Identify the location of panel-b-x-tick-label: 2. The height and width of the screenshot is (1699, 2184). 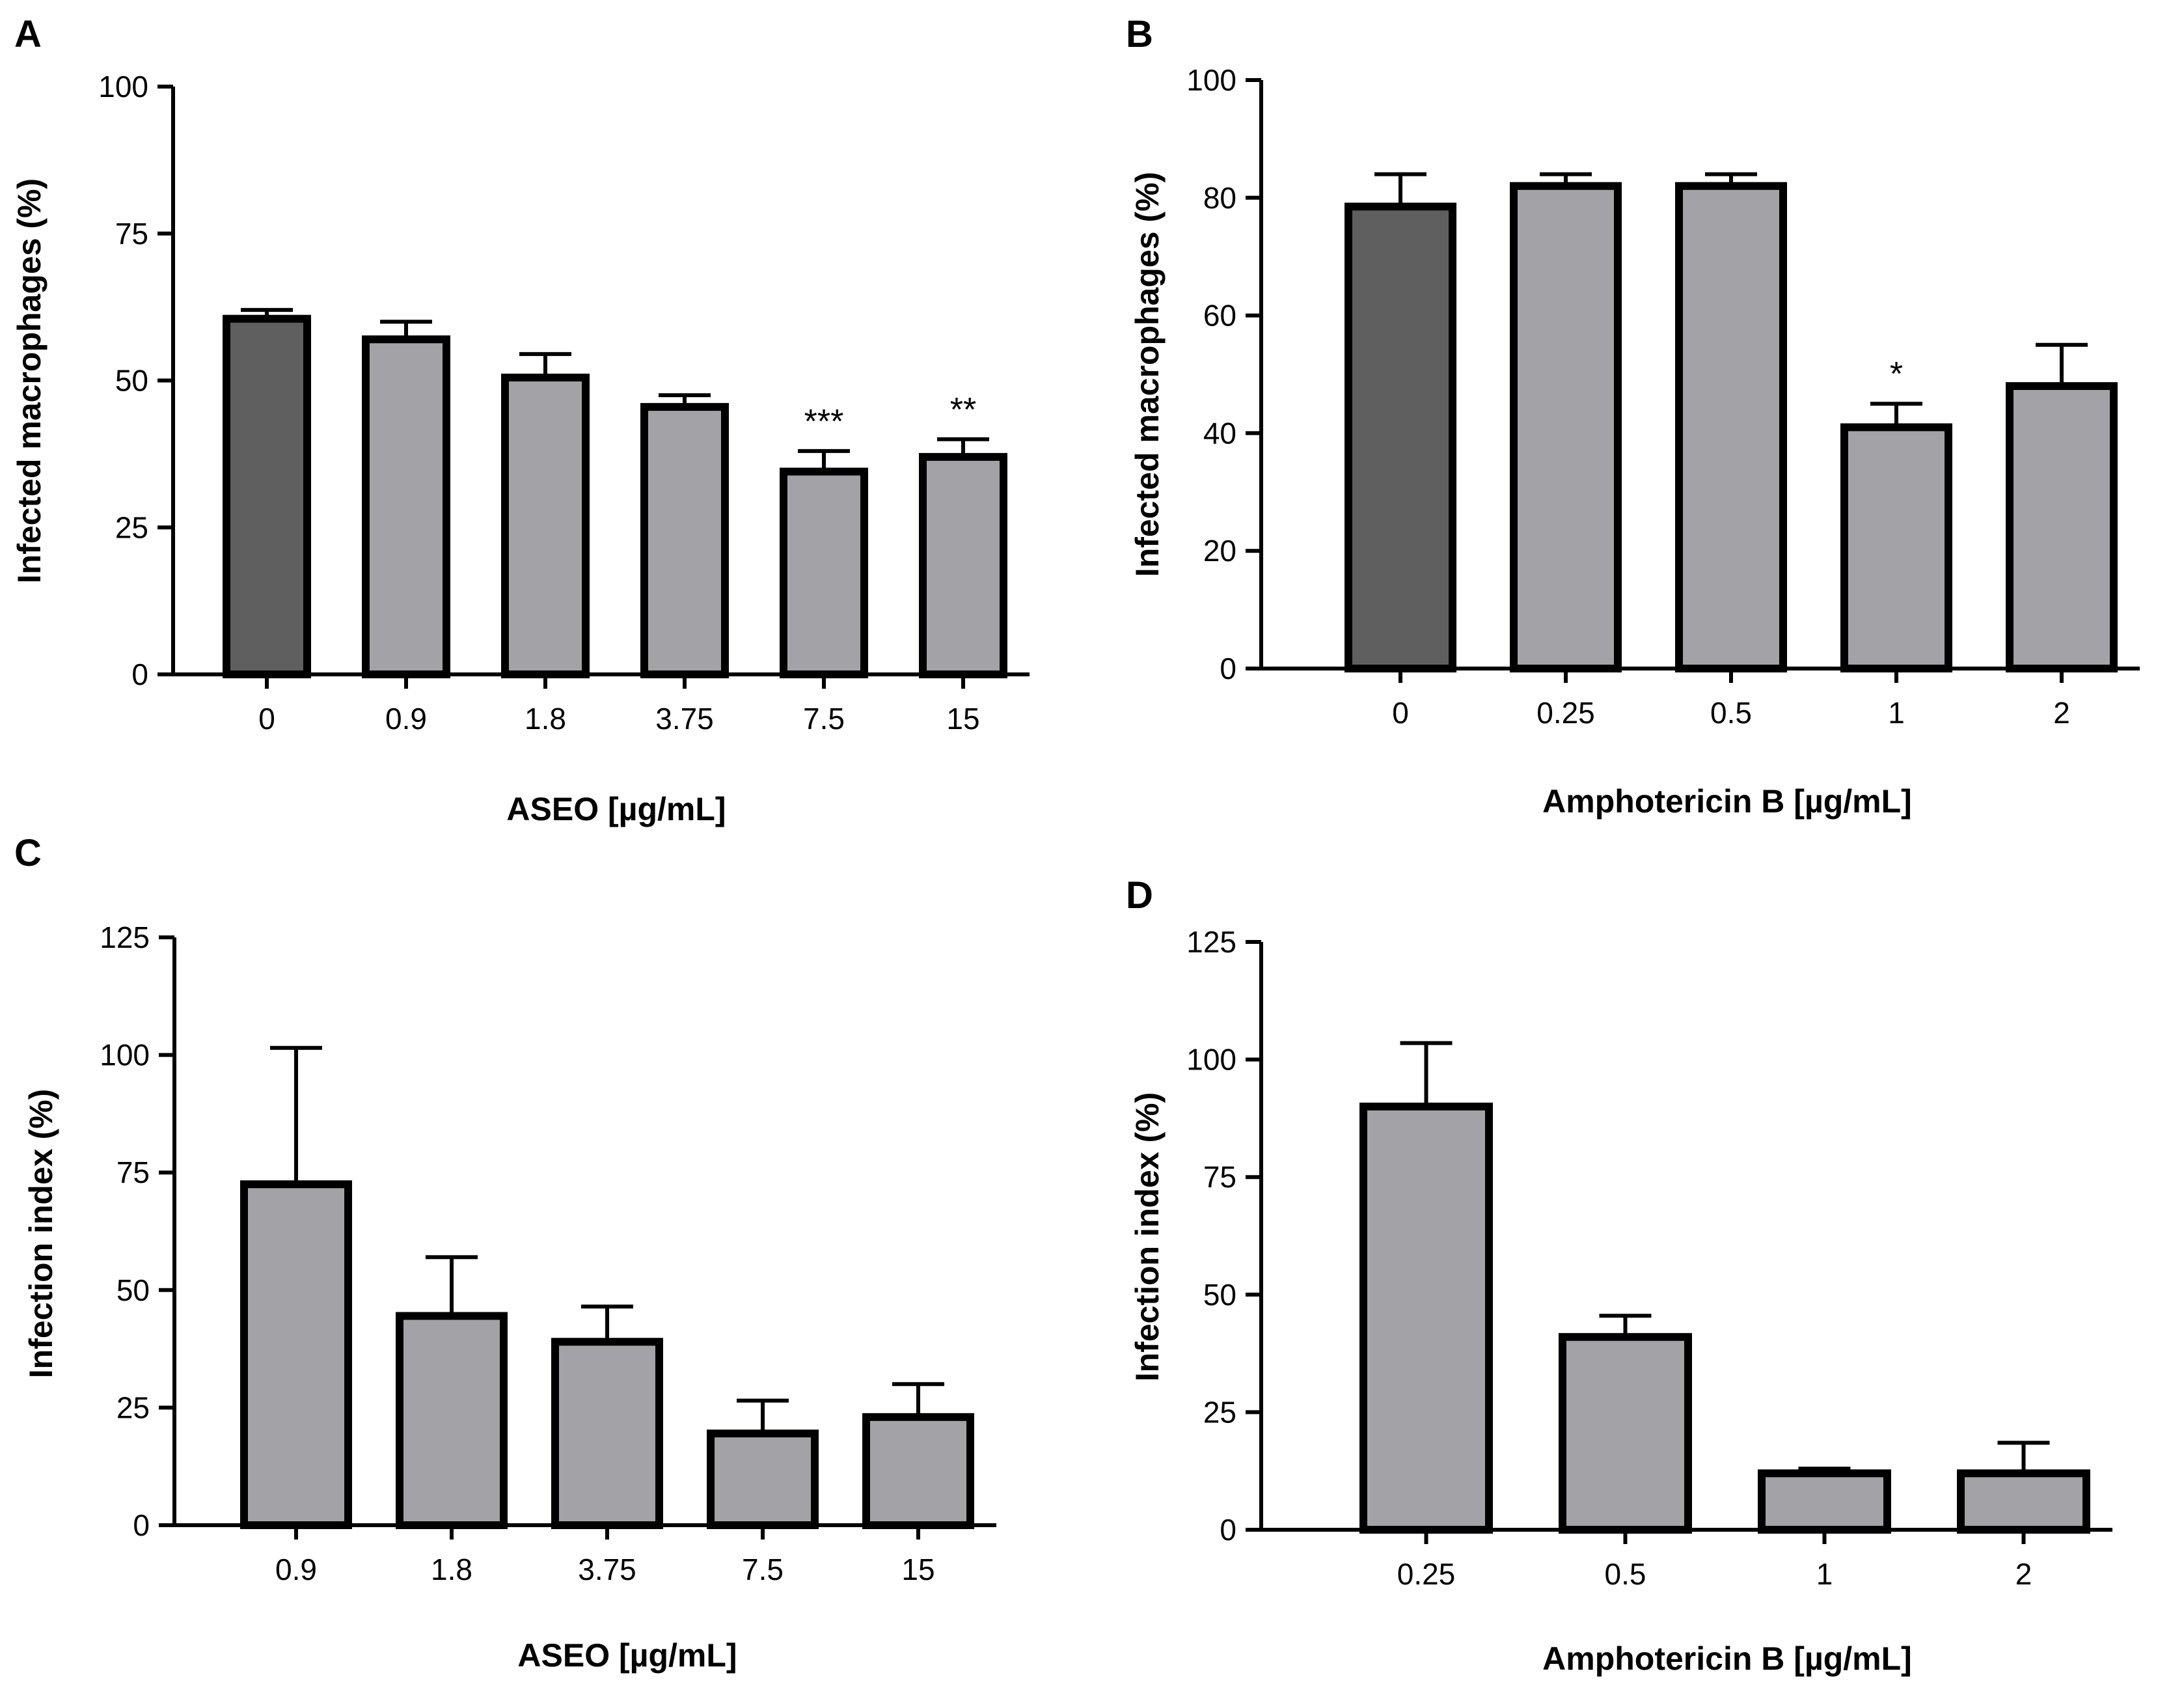
(2062, 713).